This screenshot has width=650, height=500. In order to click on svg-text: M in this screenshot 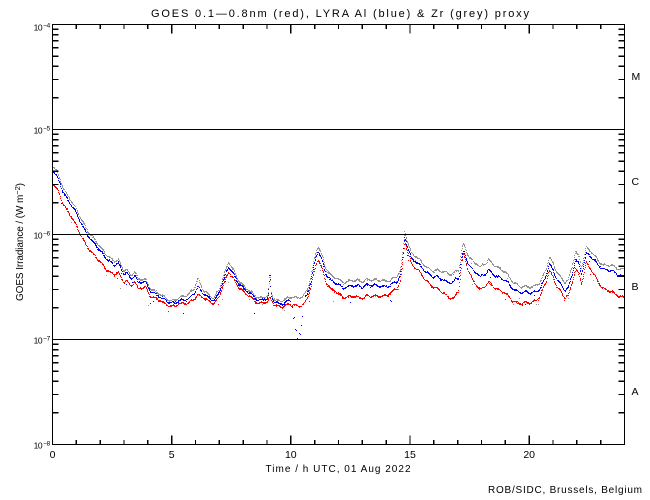, I will do `click(636, 77)`.